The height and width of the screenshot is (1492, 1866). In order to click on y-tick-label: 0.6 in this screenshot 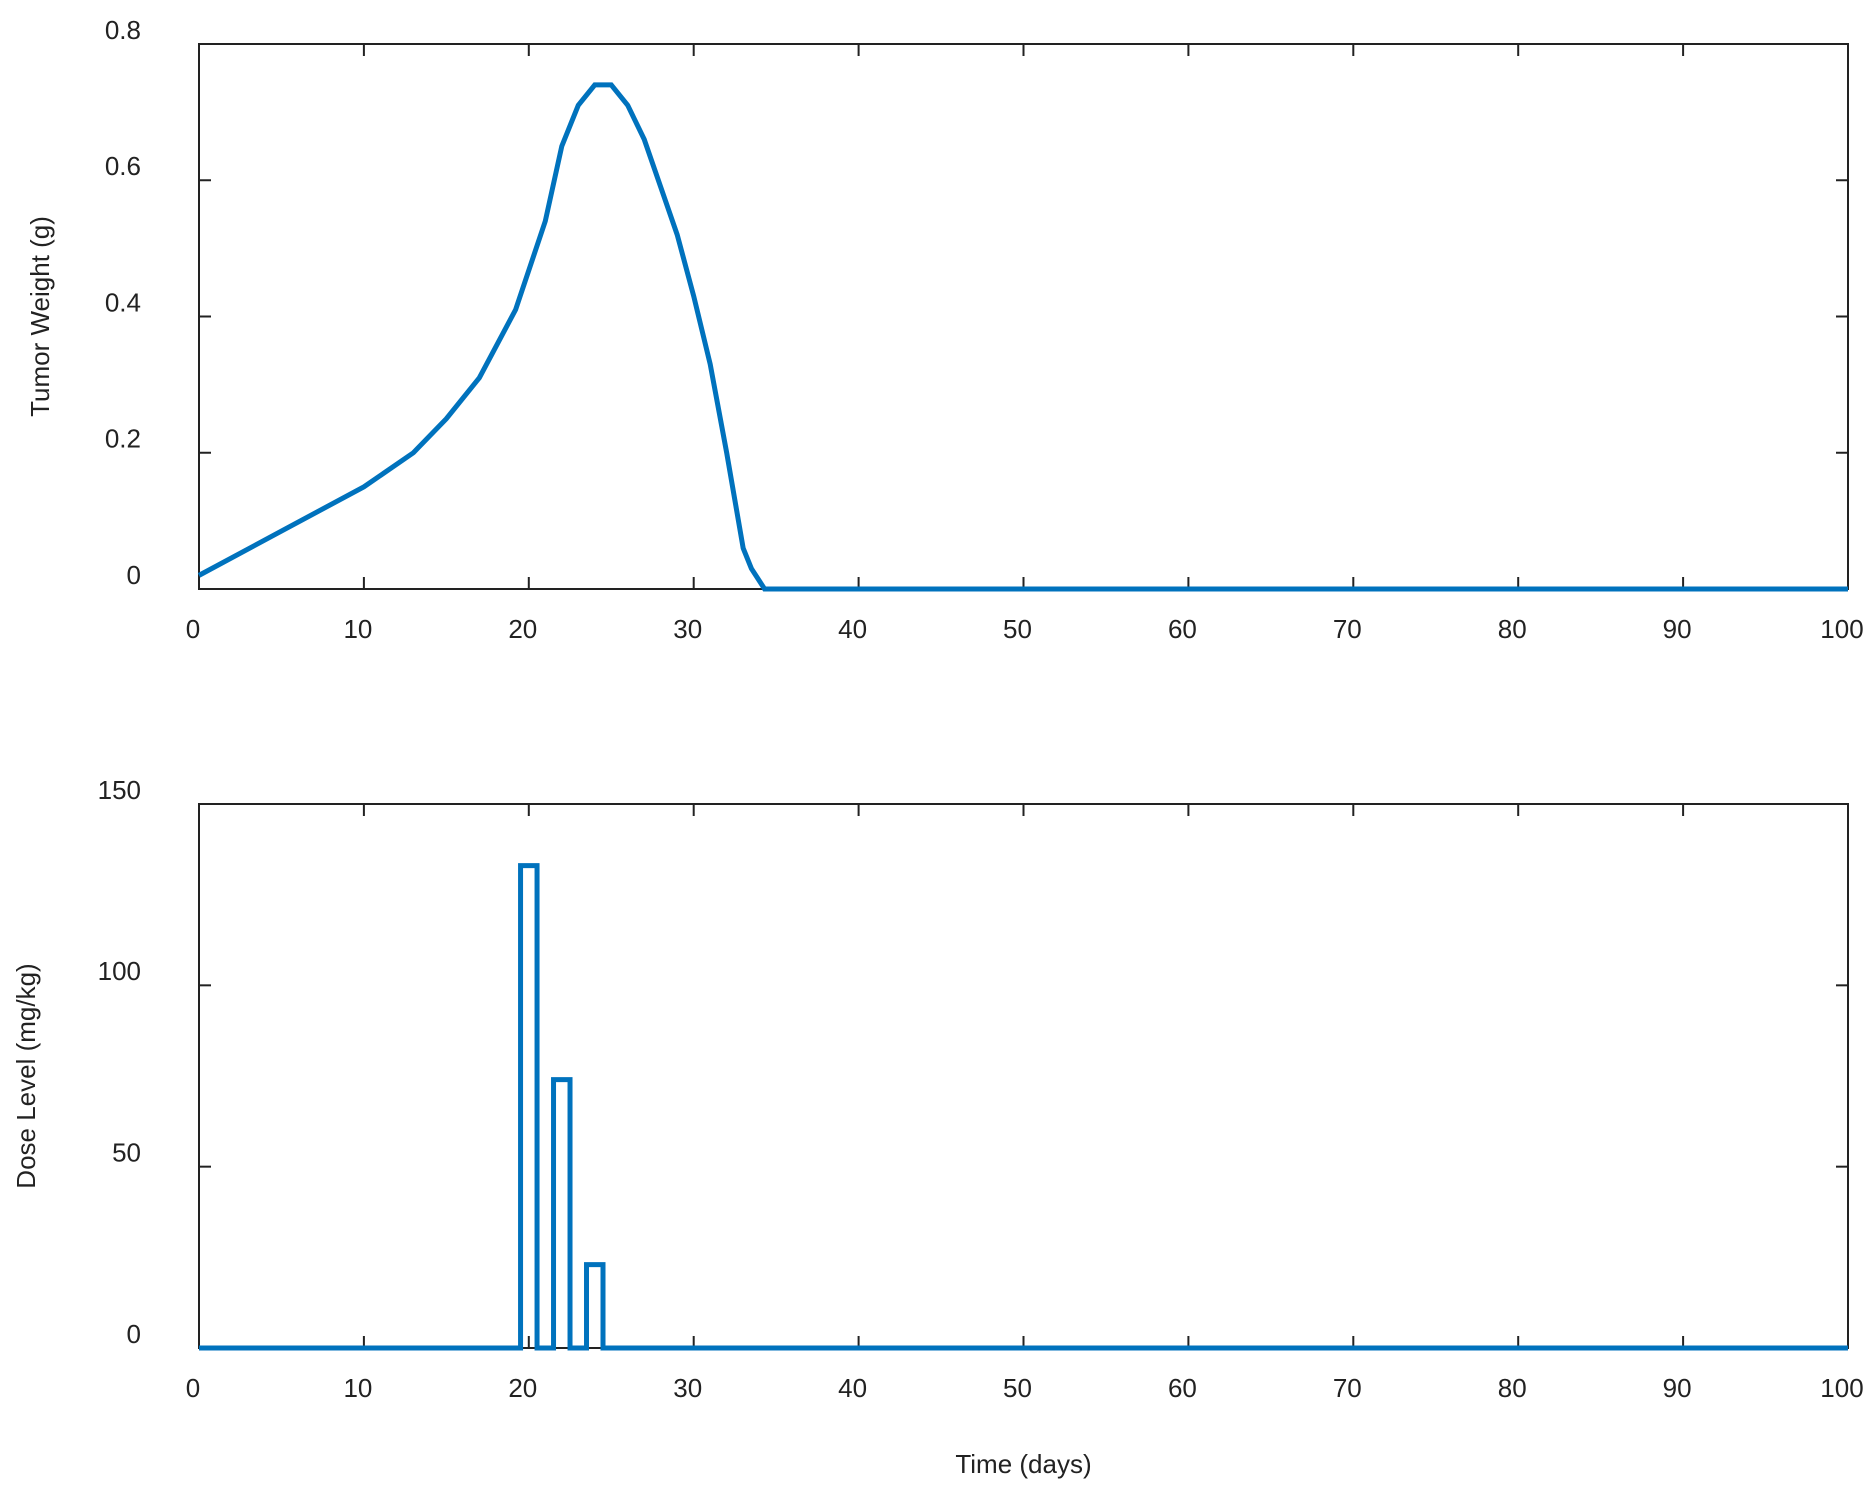, I will do `click(123, 166)`.